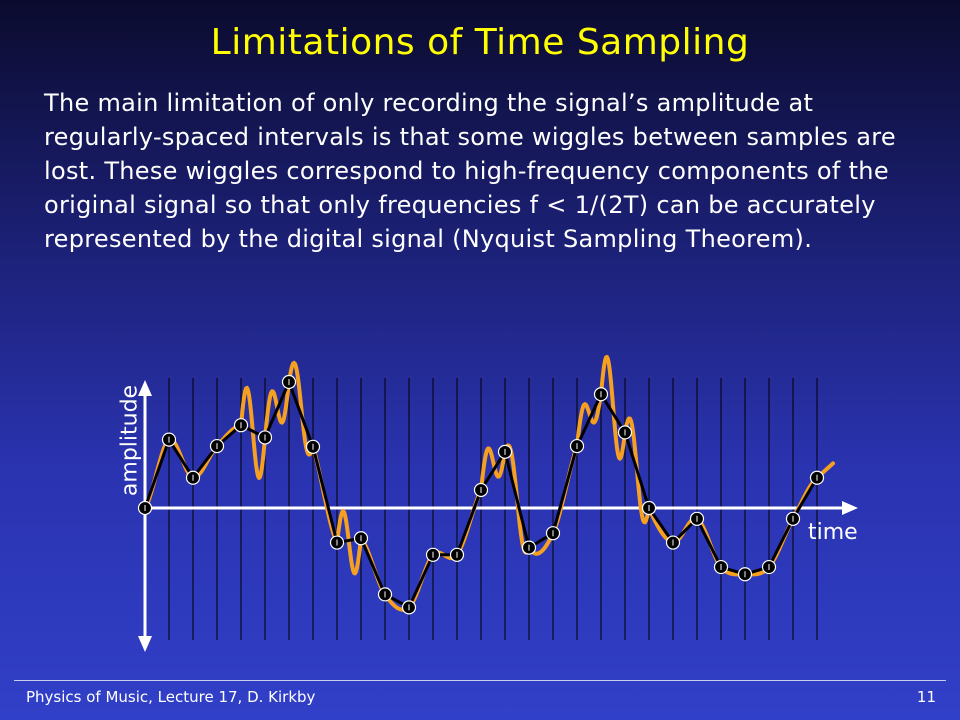 Image resolution: width=960 pixels, height=720 pixels. Describe the element at coordinates (130, 440) in the screenshot. I see `y-axis-label: amplitude` at that location.